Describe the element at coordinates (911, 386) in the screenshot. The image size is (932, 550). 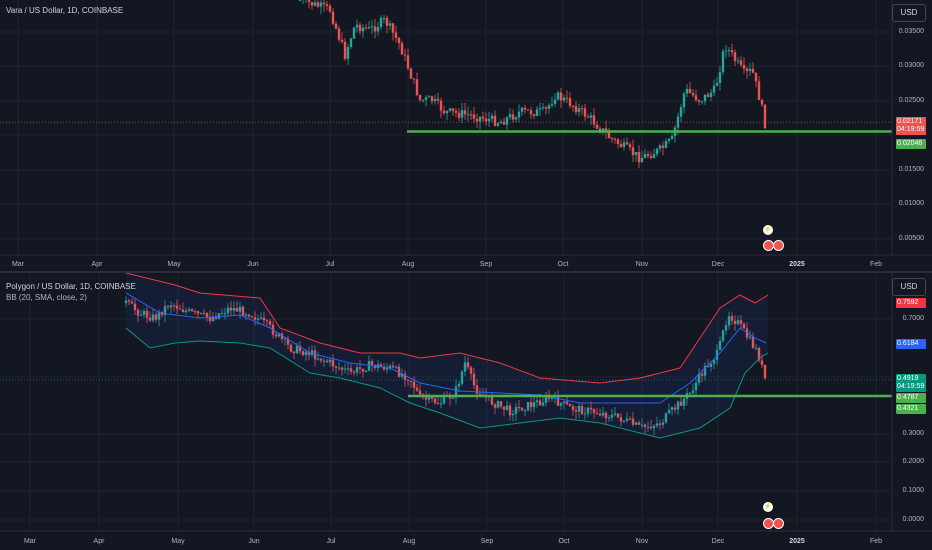
I see `polygon-countdown: 04:19:59` at that location.